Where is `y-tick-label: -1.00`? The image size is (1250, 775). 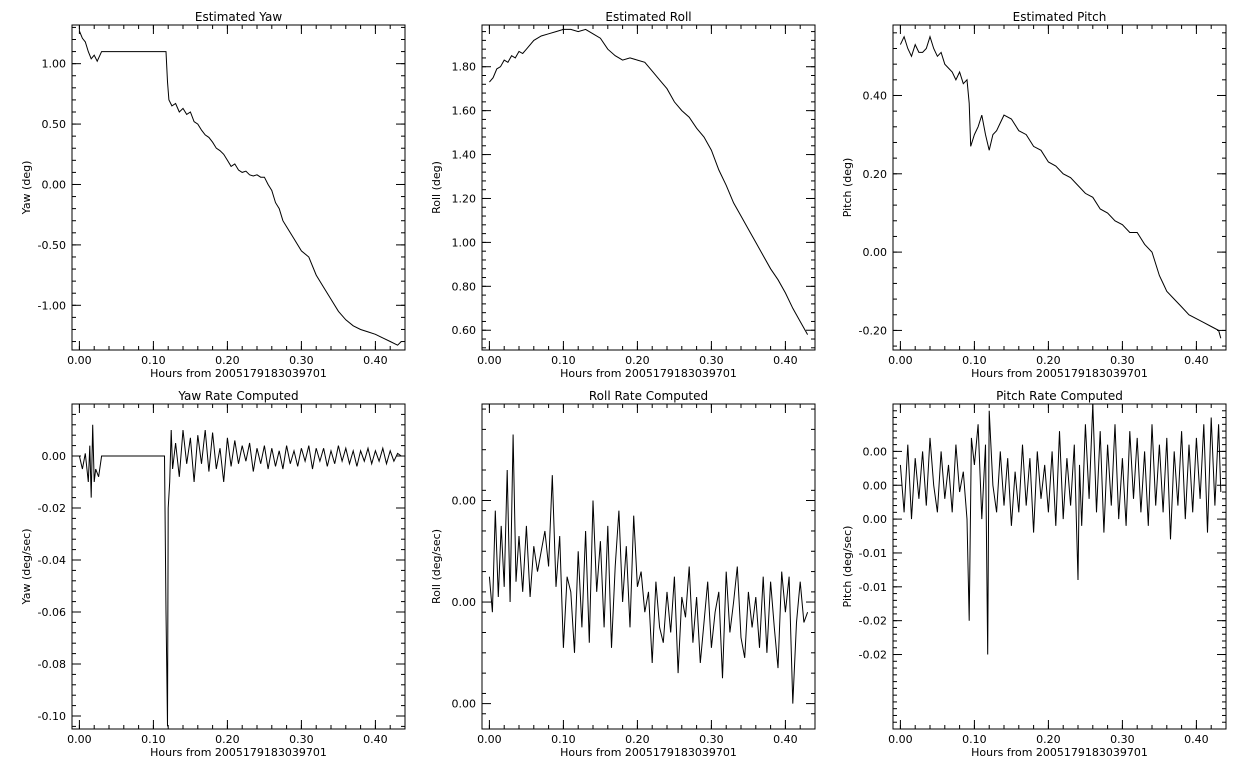 y-tick-label: -1.00 is located at coordinates (52, 305).